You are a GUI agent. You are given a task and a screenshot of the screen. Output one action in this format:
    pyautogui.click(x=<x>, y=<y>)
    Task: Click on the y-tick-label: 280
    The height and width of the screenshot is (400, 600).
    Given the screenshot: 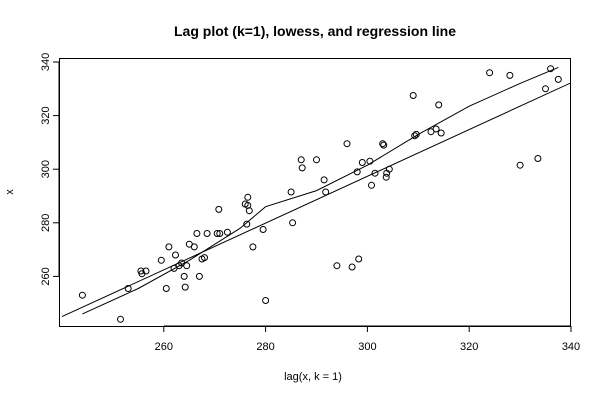 What is the action you would take?
    pyautogui.click(x=46, y=223)
    